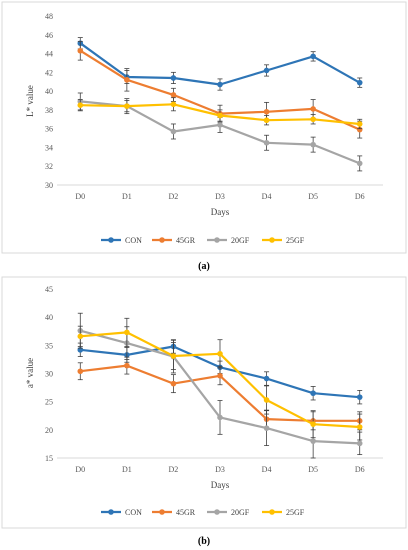 The height and width of the screenshot is (550, 408). What do you see at coordinates (219, 196) in the screenshot?
I see `chart-a-x-ticks: D0 D1 D2 D3 D4 D5 D6` at bounding box center [219, 196].